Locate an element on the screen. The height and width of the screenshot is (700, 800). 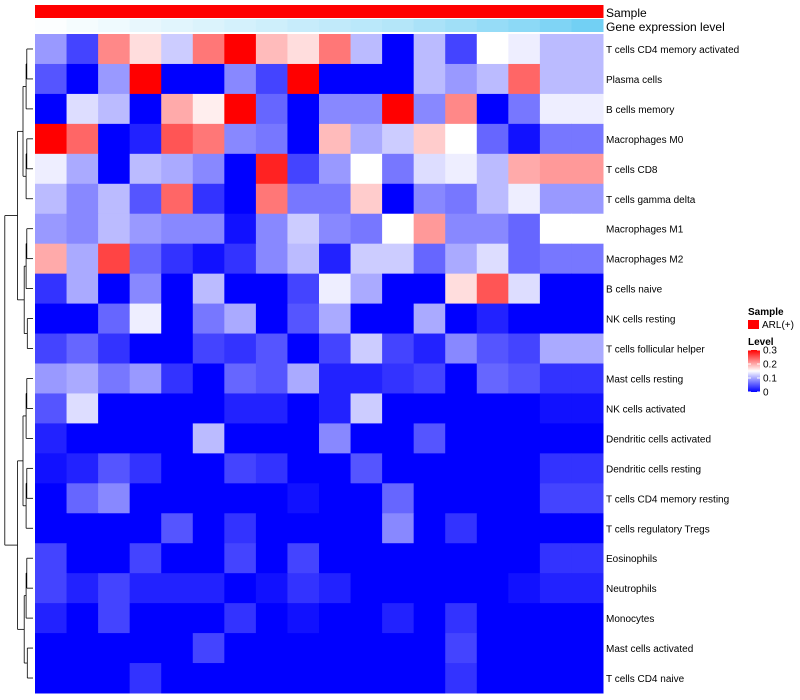
row-label: T cells regulatory Tregs is located at coordinates (658, 529).